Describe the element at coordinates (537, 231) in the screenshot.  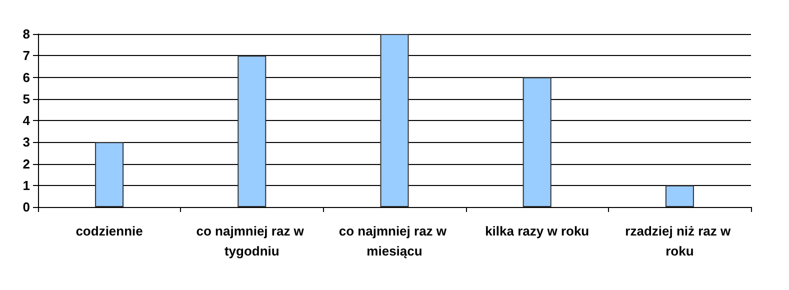
I see `x-tick-label: kilka razy w roku` at that location.